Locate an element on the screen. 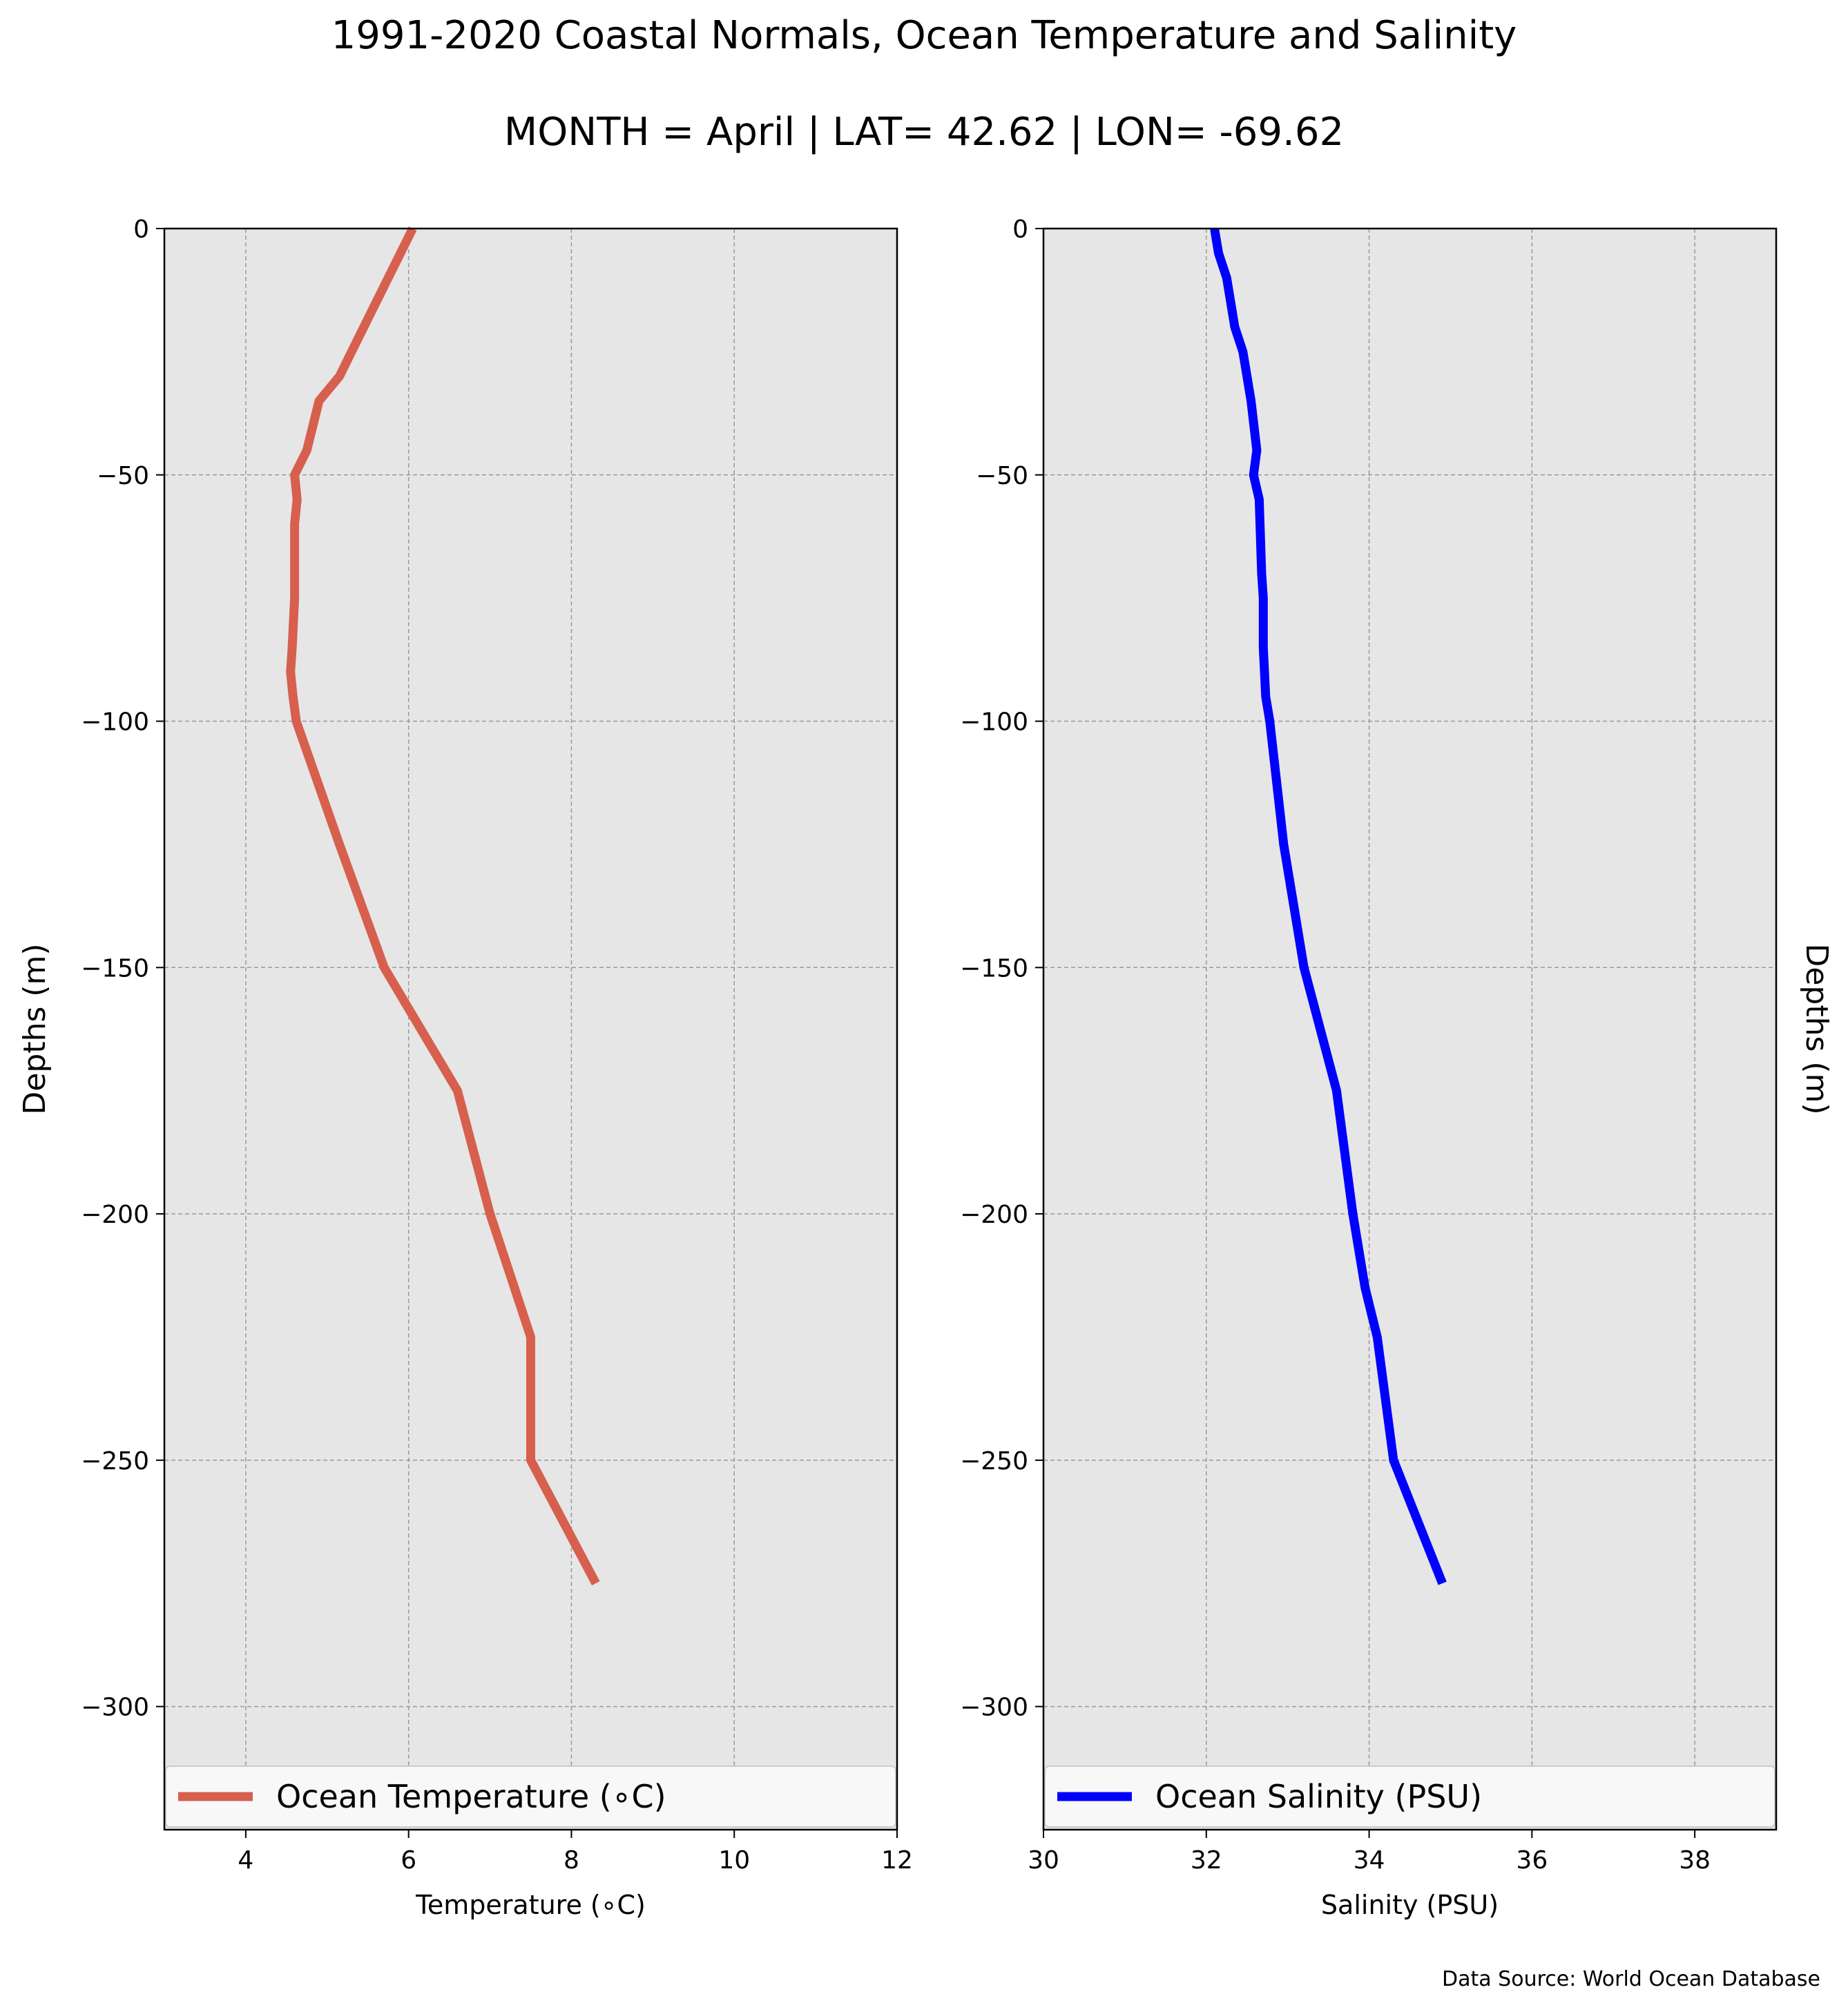  x-tick-label: 4 is located at coordinates (245, 1861).